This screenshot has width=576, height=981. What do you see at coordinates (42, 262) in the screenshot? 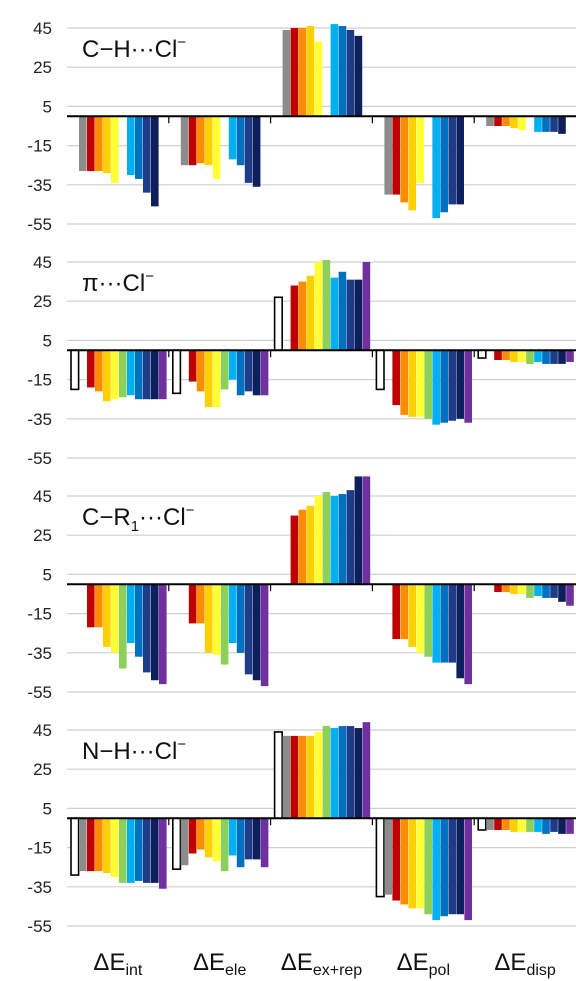
I see `y-tick-label: 45` at bounding box center [42, 262].